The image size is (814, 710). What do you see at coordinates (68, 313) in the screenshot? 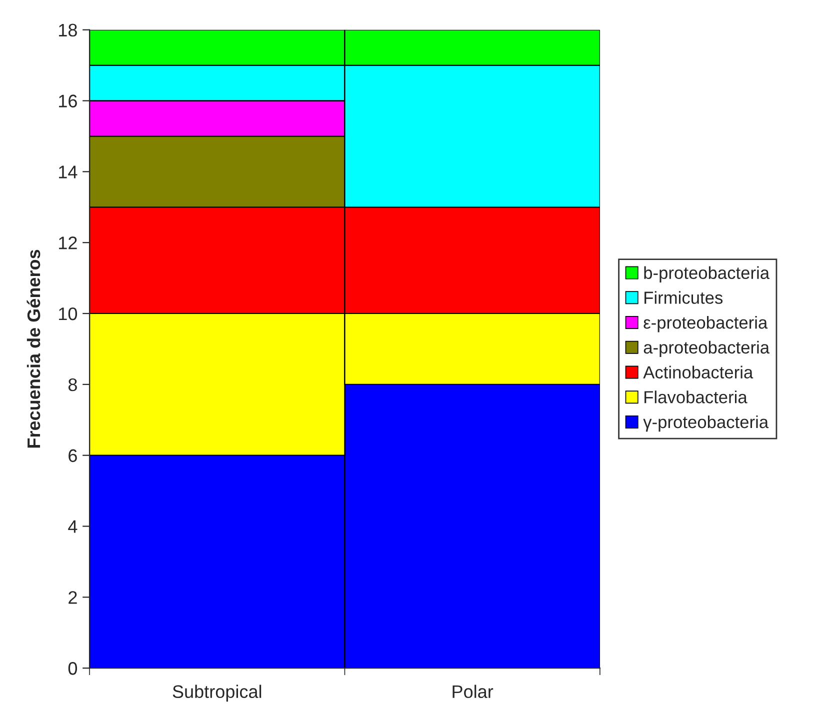
I see `y-tick-label: 10` at bounding box center [68, 313].